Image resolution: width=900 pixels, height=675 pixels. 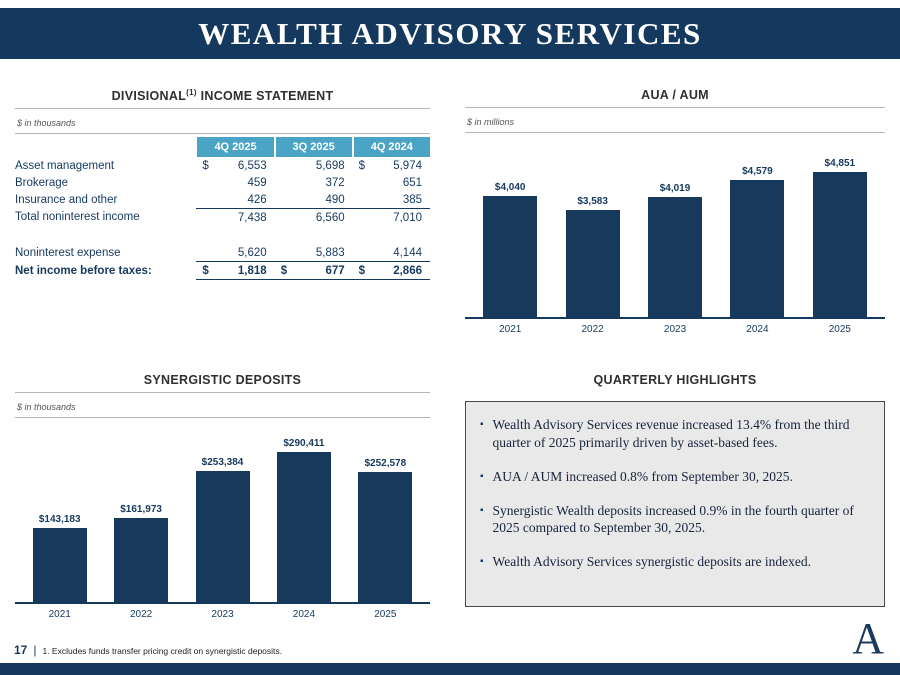 I want to click on bar-value-label: $161,973, so click(x=141, y=509).